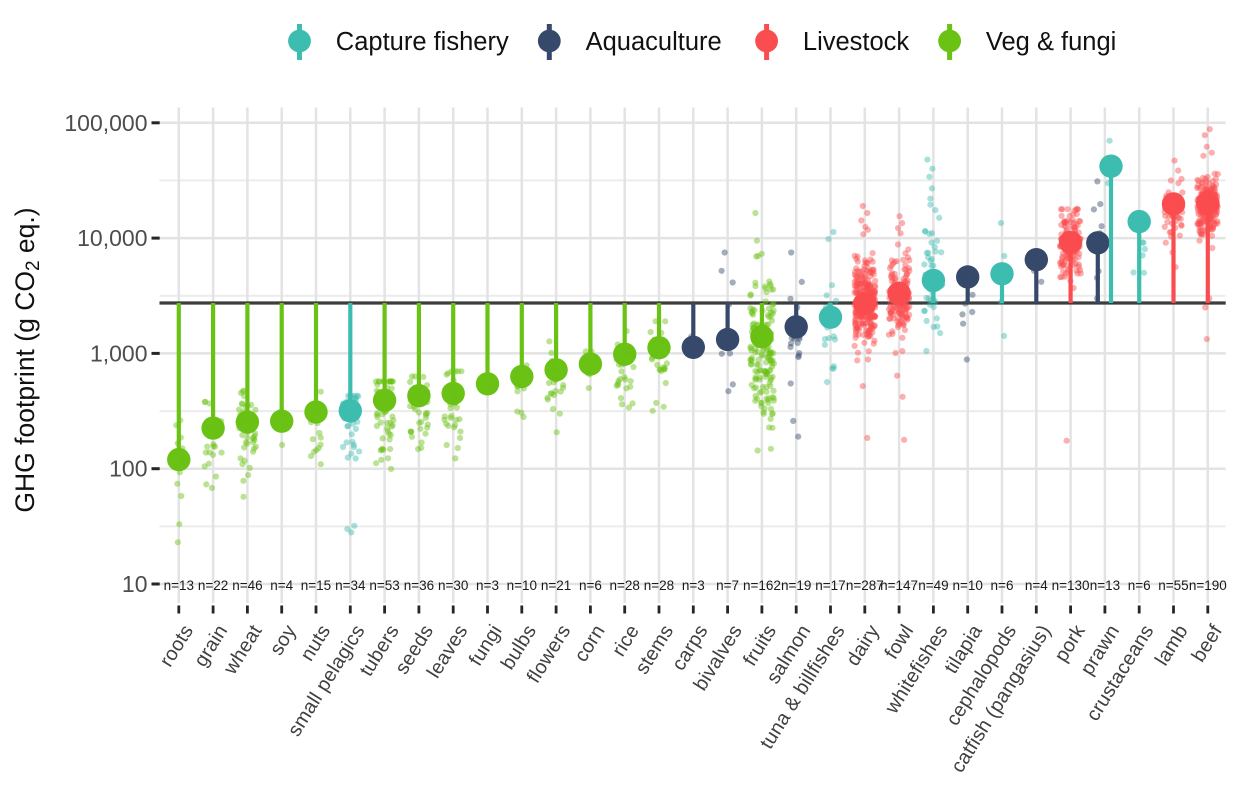 The image size is (1250, 796). Describe the element at coordinates (1173, 585) in the screenshot. I see `svg-text: n=55` at that location.